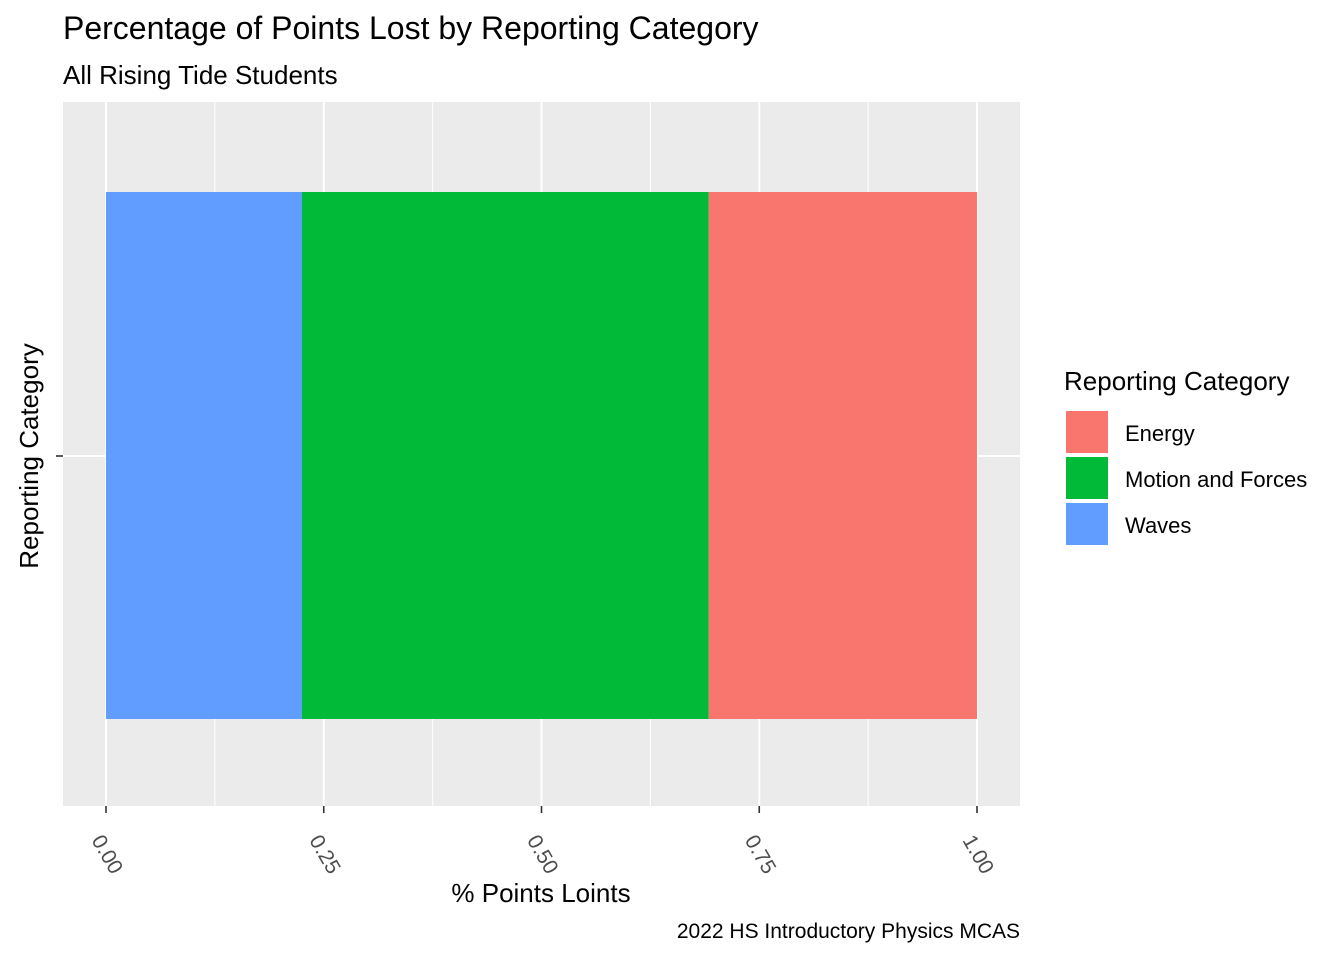 The image size is (1344, 960). I want to click on legend-title: Reporting Category, so click(1176, 381).